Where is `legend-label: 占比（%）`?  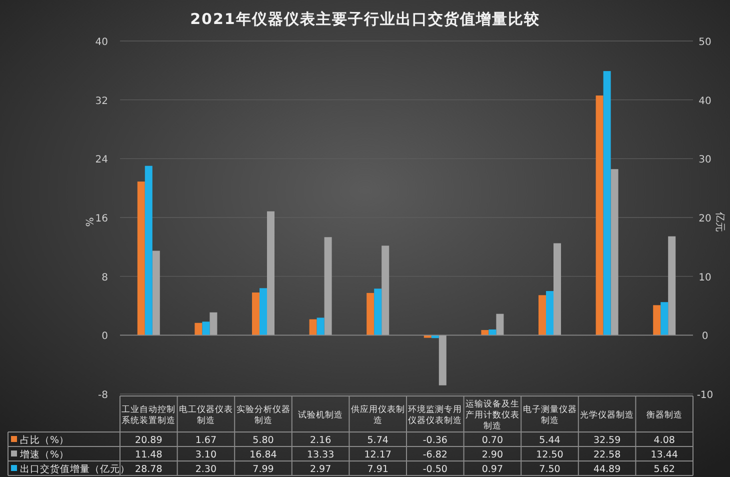
legend-label: 占比（%） is located at coordinates (45, 440).